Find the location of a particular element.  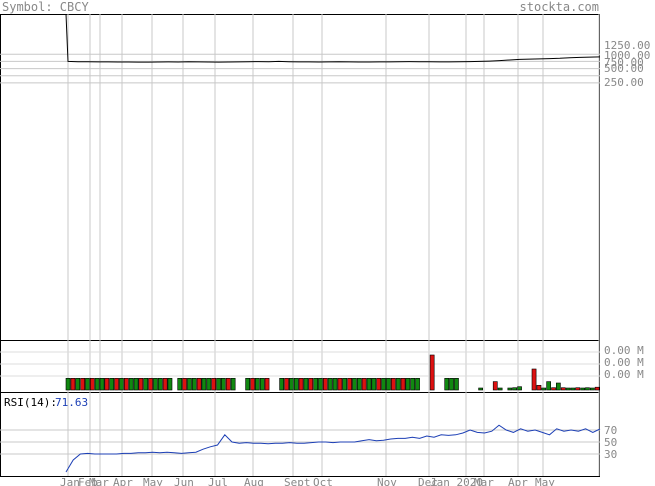

x-month-label: Jun is located at coordinates (184, 481).